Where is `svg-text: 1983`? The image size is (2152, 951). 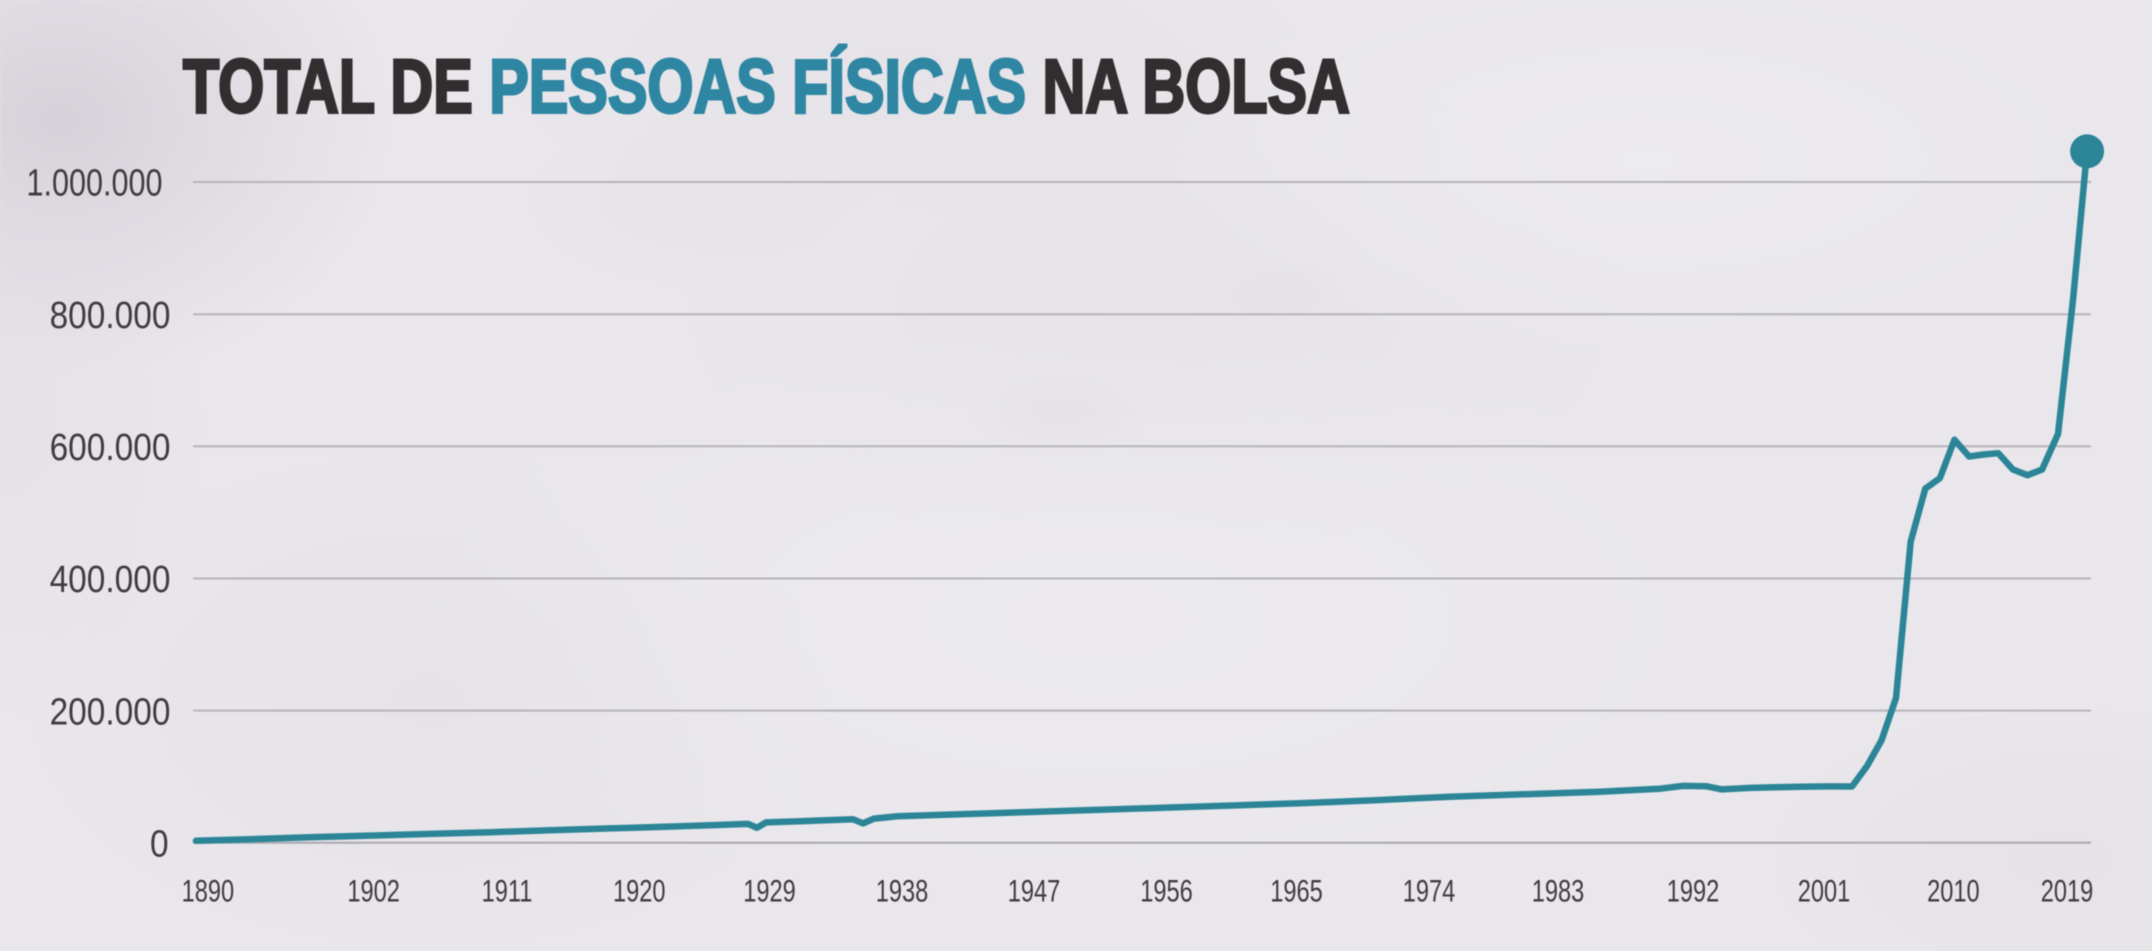
svg-text: 1983 is located at coordinates (1558, 890).